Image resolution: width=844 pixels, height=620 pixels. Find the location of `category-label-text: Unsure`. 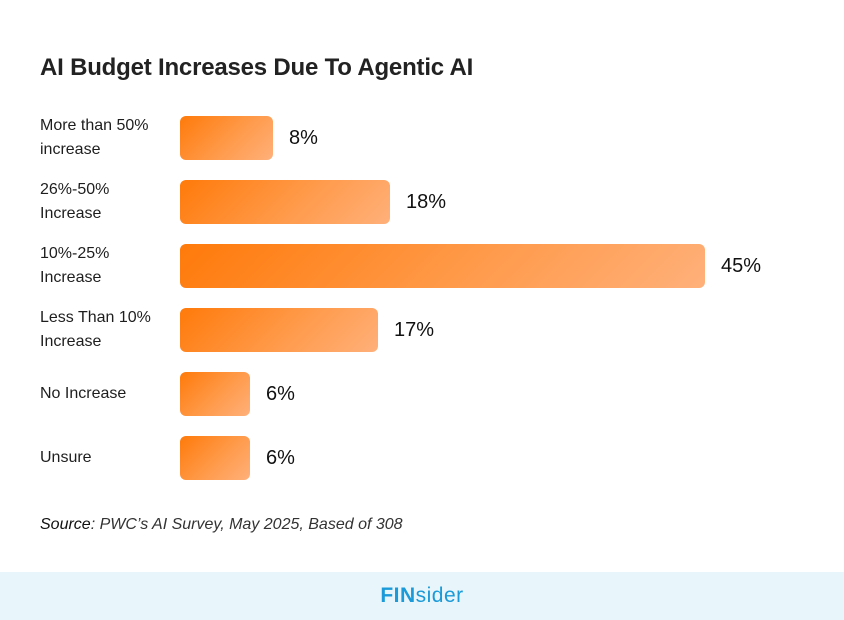

category-label-text: Unsure is located at coordinates (66, 458).